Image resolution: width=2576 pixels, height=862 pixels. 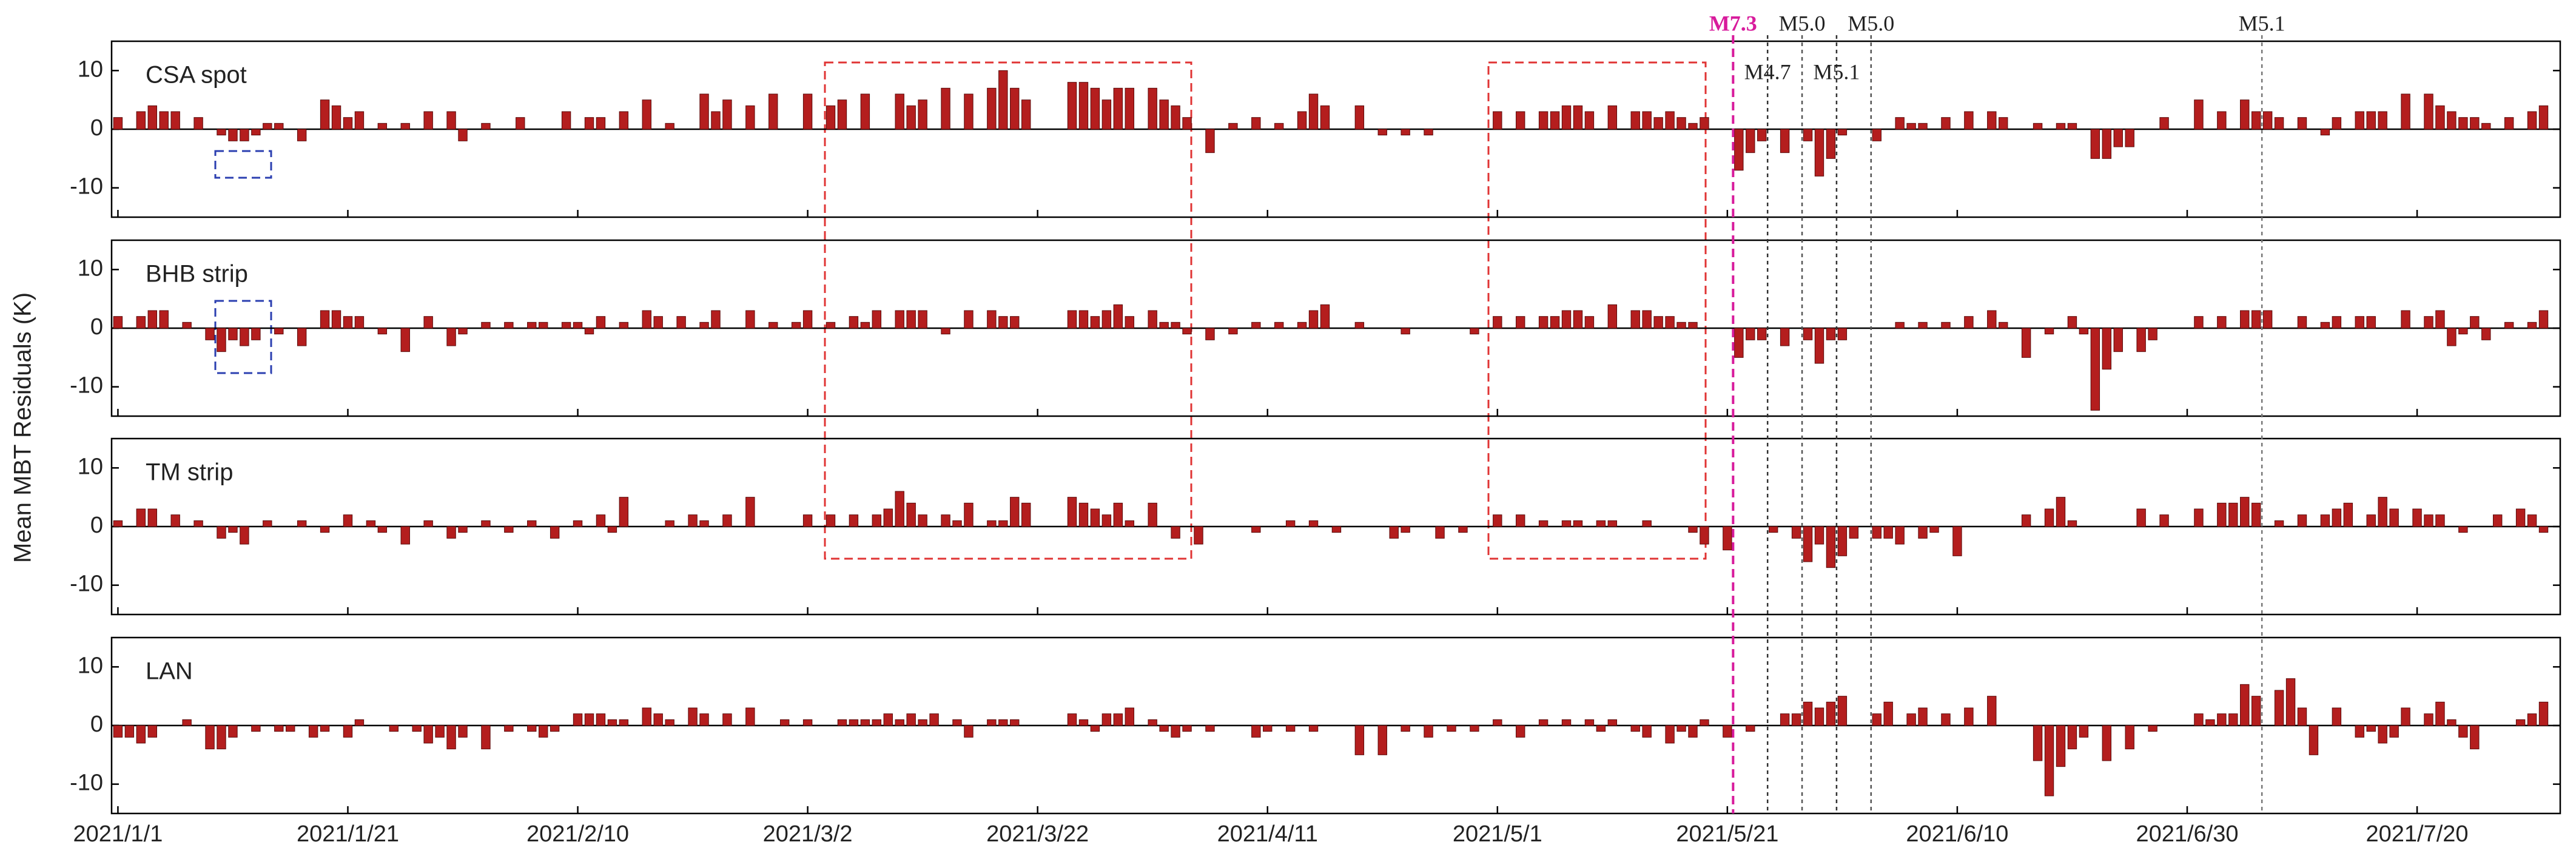 What do you see at coordinates (86, 187) in the screenshot?
I see `y-tick-label: -10` at bounding box center [86, 187].